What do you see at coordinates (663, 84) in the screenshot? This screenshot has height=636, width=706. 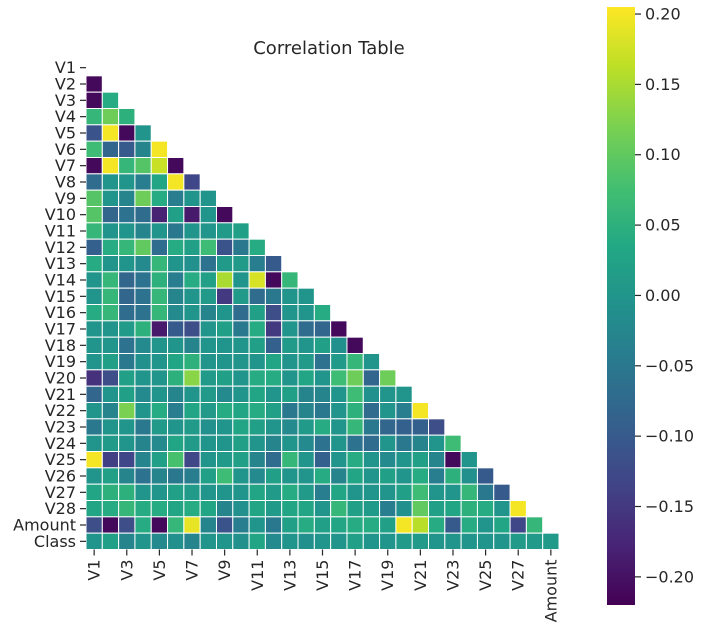 I see `colorbar-tick-label: 0.15` at bounding box center [663, 84].